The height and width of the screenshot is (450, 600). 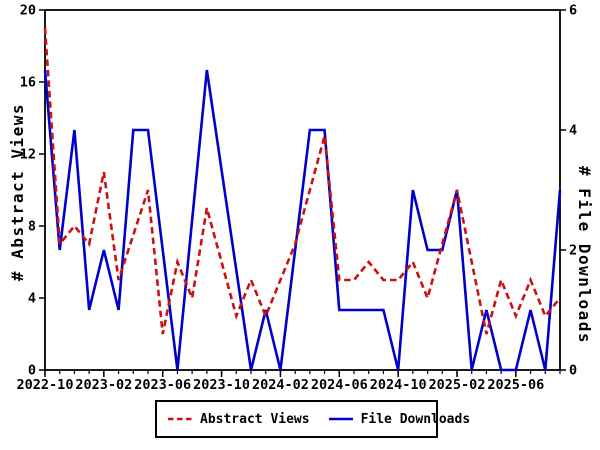 What do you see at coordinates (398, 385) in the screenshot?
I see `x-tick-label: 2024-10` at bounding box center [398, 385].